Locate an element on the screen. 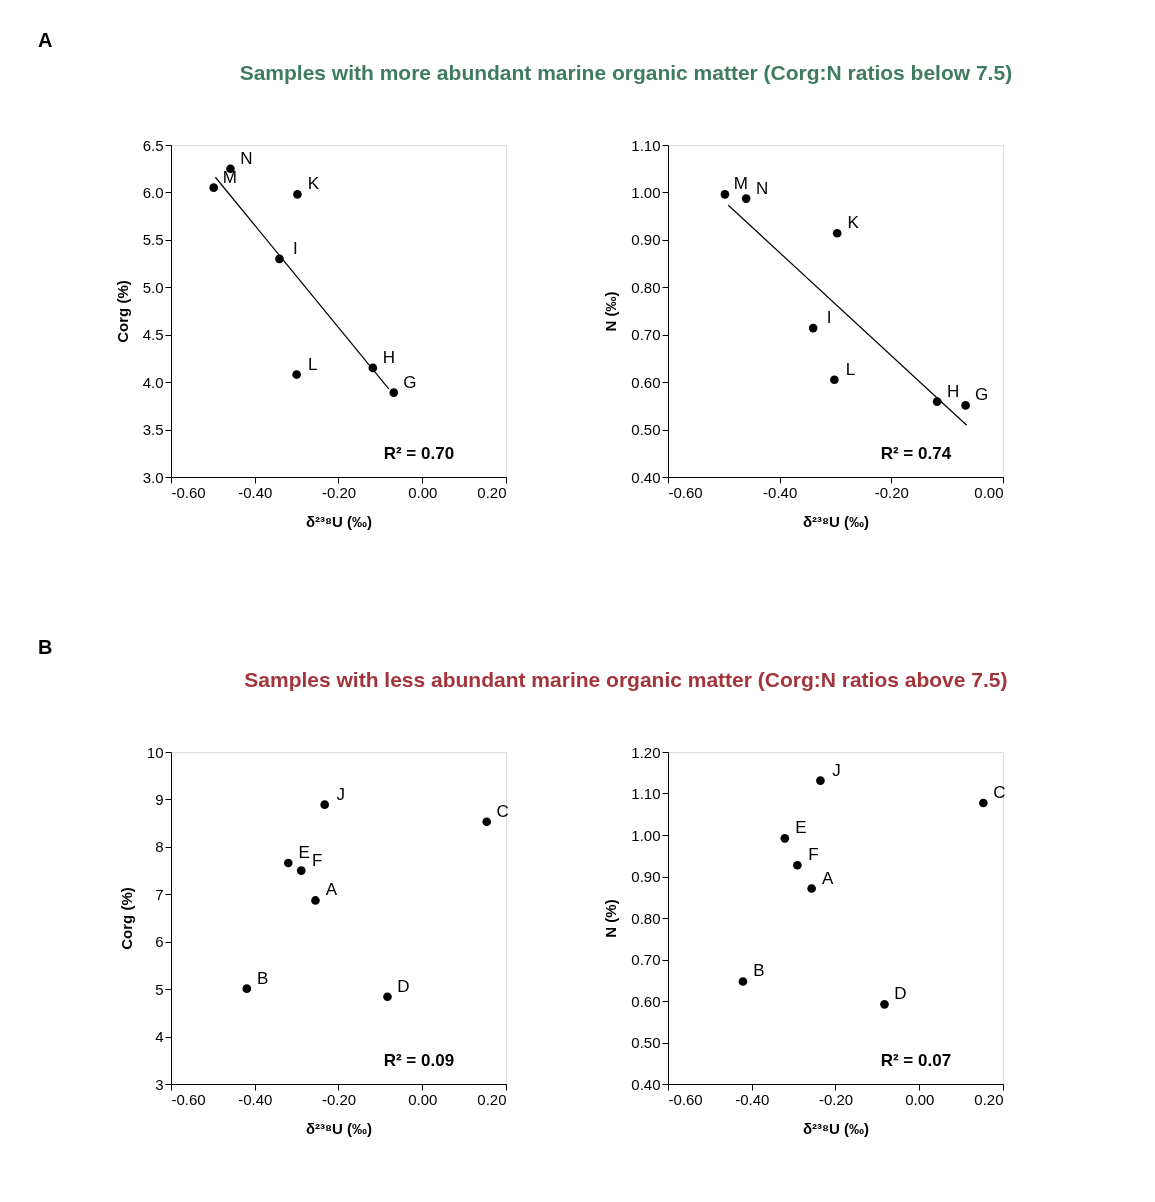  y-tick-label: 5.5 is located at coordinates (153, 240).